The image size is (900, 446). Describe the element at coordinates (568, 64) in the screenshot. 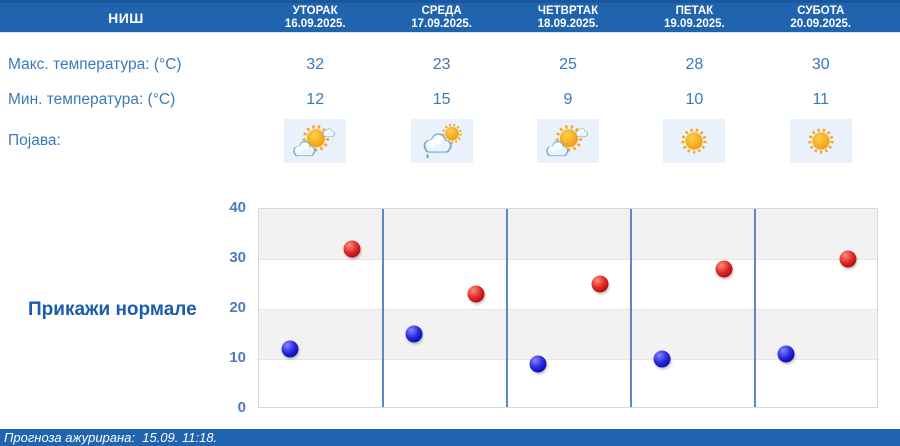

I see `max-temp-value: 25` at that location.